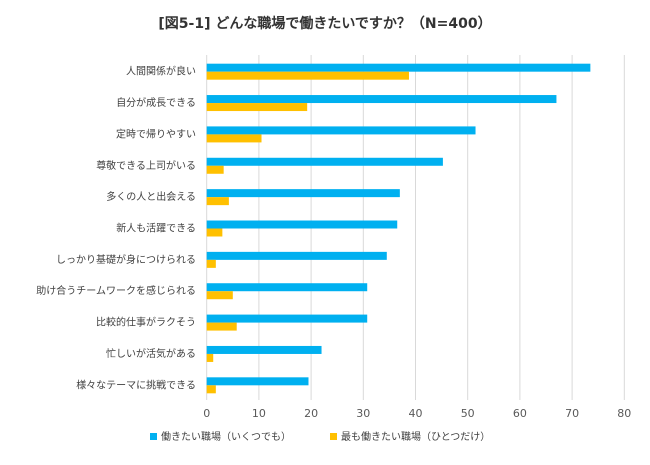 This screenshot has width=650, height=465. What do you see at coordinates (468, 413) in the screenshot?
I see `x-tick-label: 50` at bounding box center [468, 413].